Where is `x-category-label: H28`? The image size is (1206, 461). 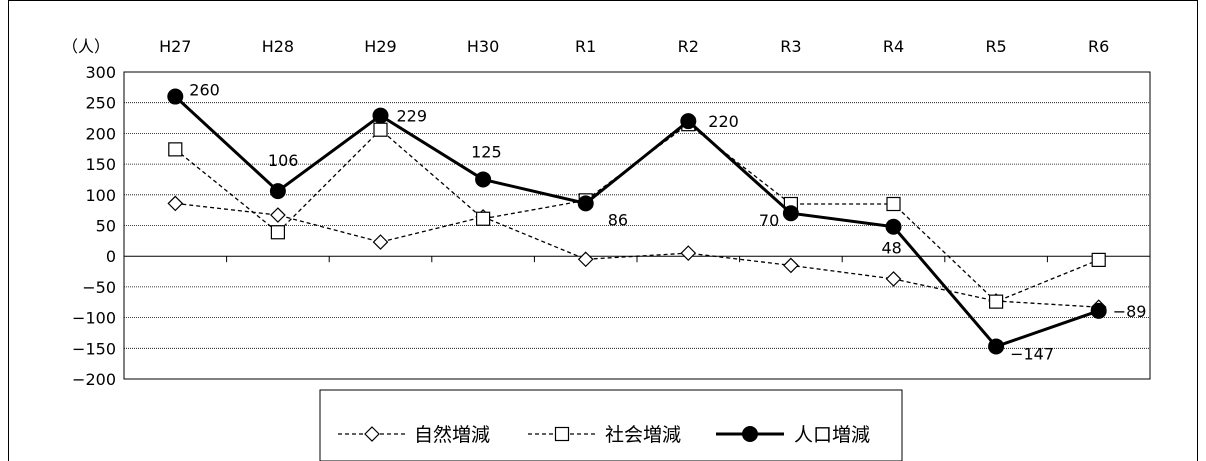
x-category-label: H28 is located at coordinates (278, 46).